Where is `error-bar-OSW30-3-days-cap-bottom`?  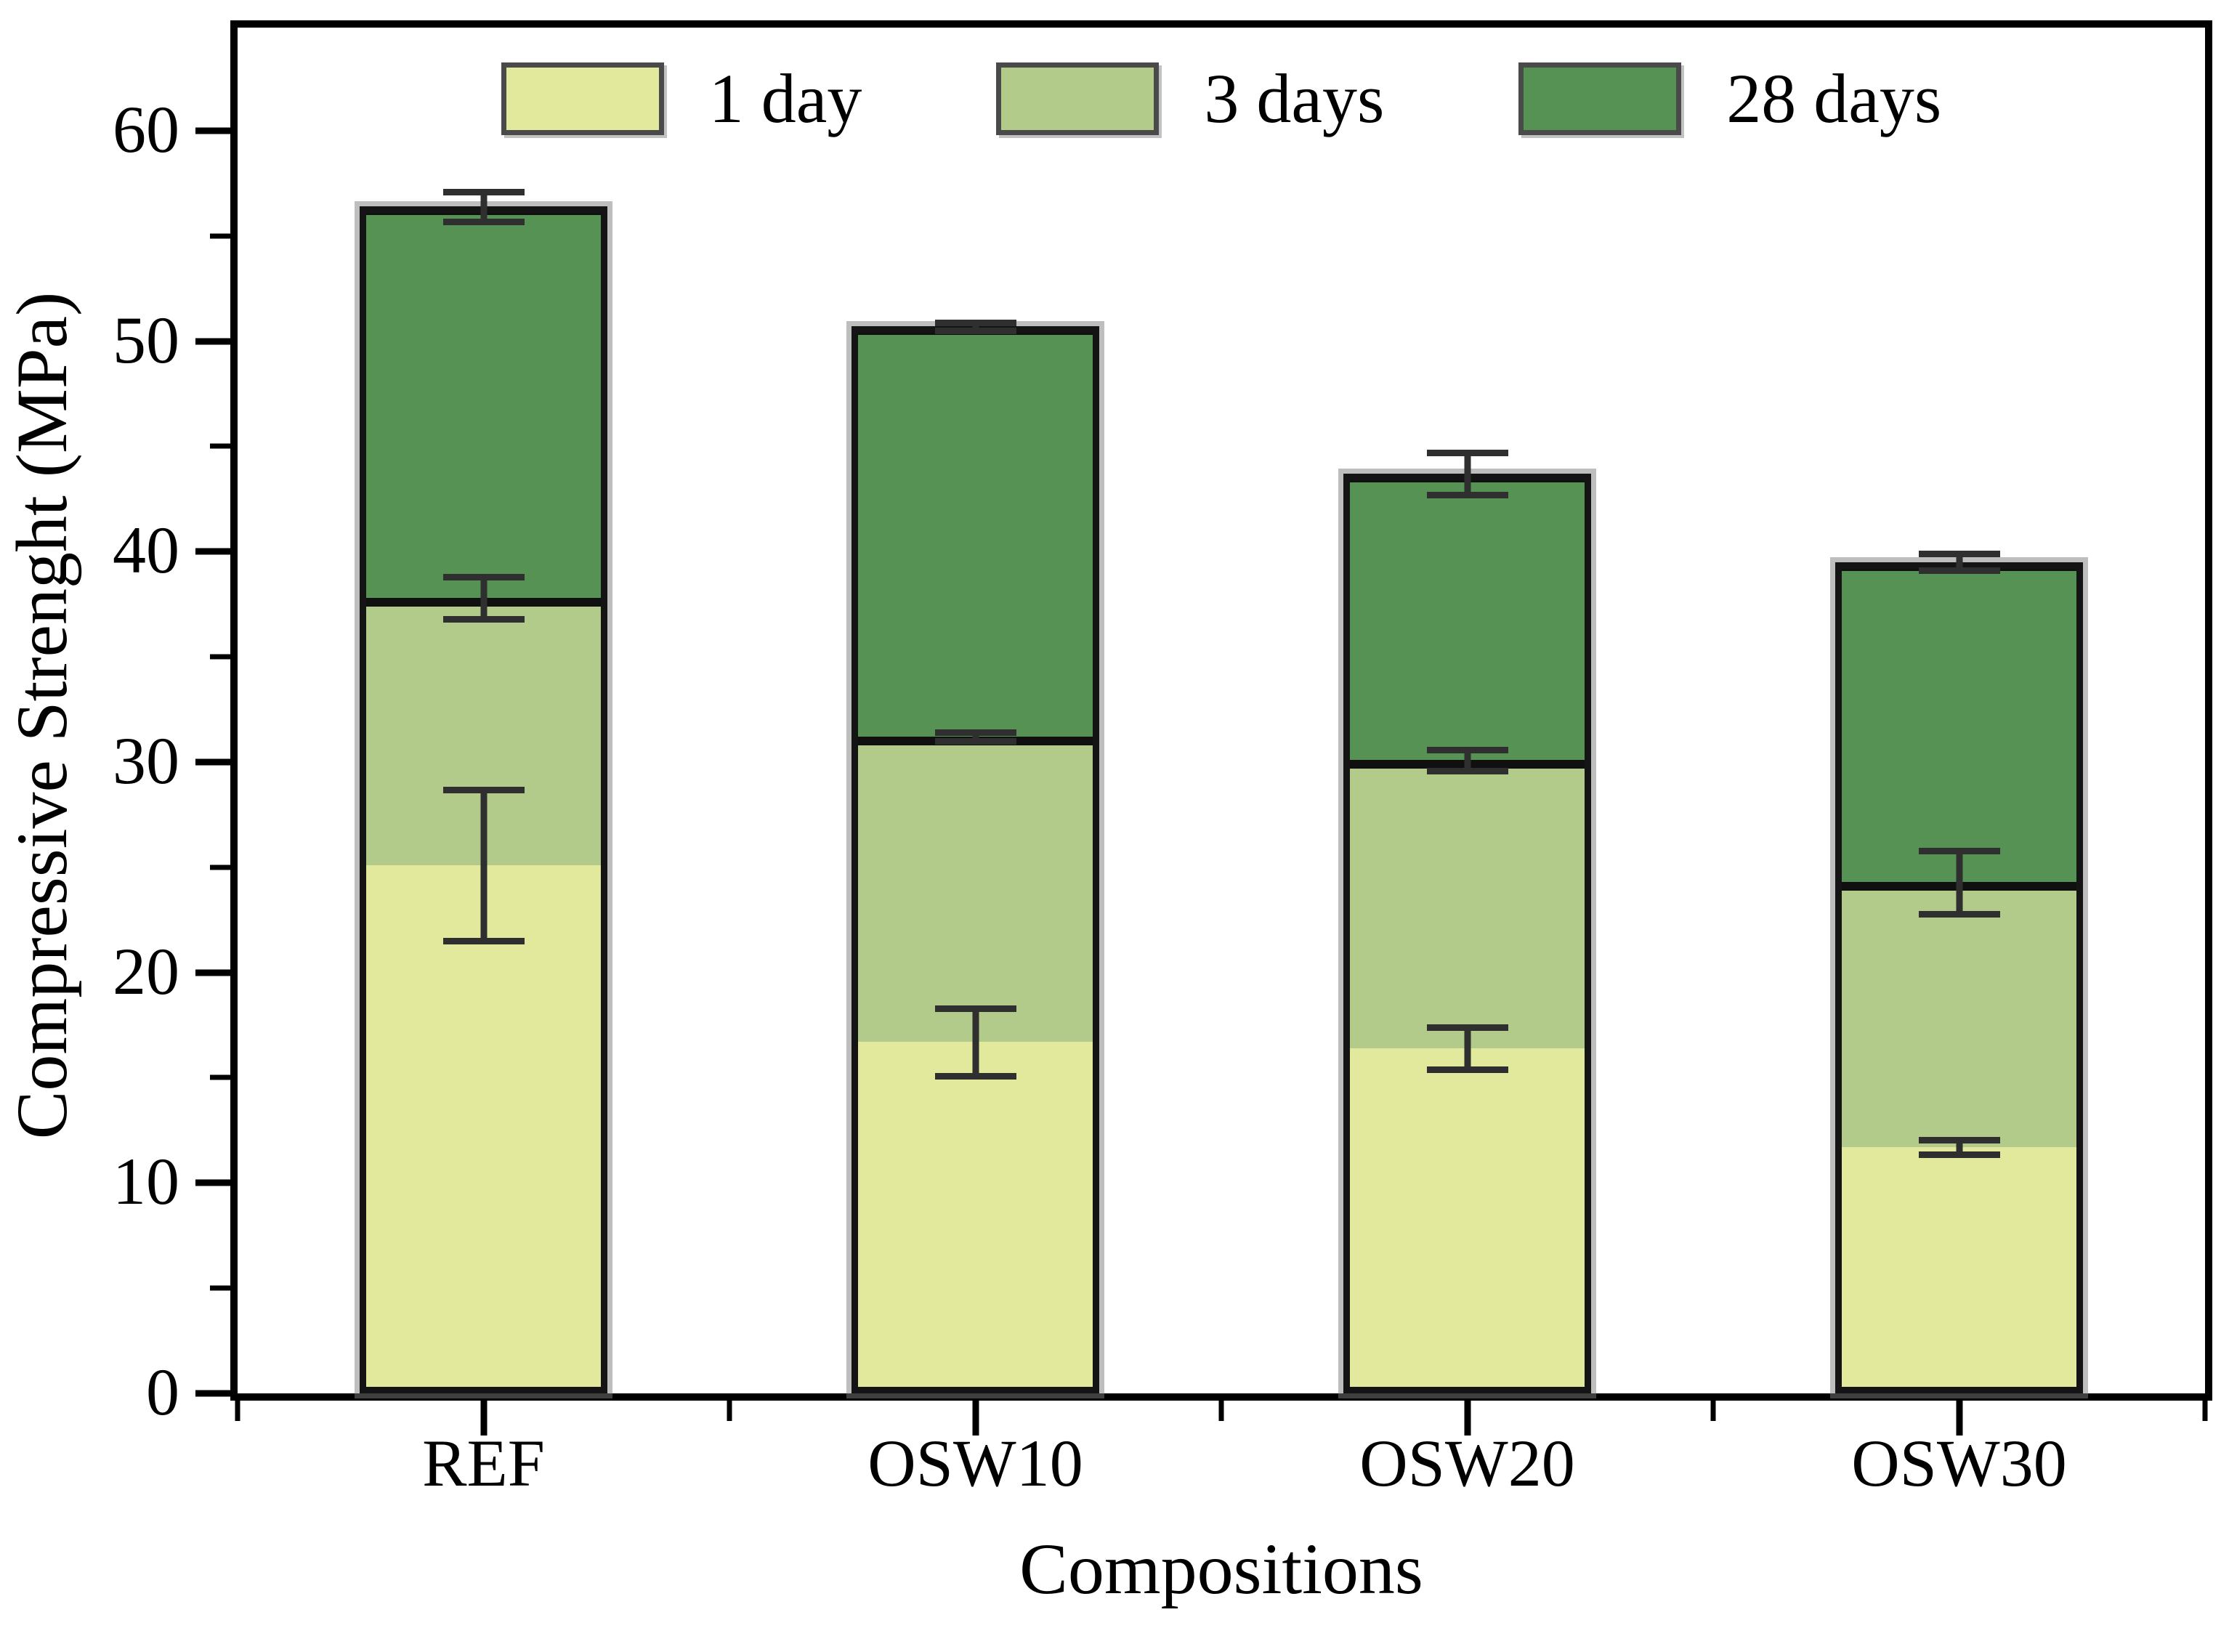
error-bar-OSW30-3-days-cap-bottom is located at coordinates (1959, 914).